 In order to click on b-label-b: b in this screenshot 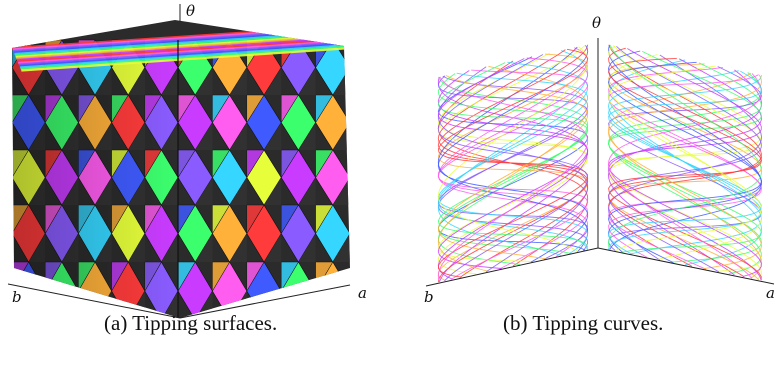, I will do `click(429, 297)`.